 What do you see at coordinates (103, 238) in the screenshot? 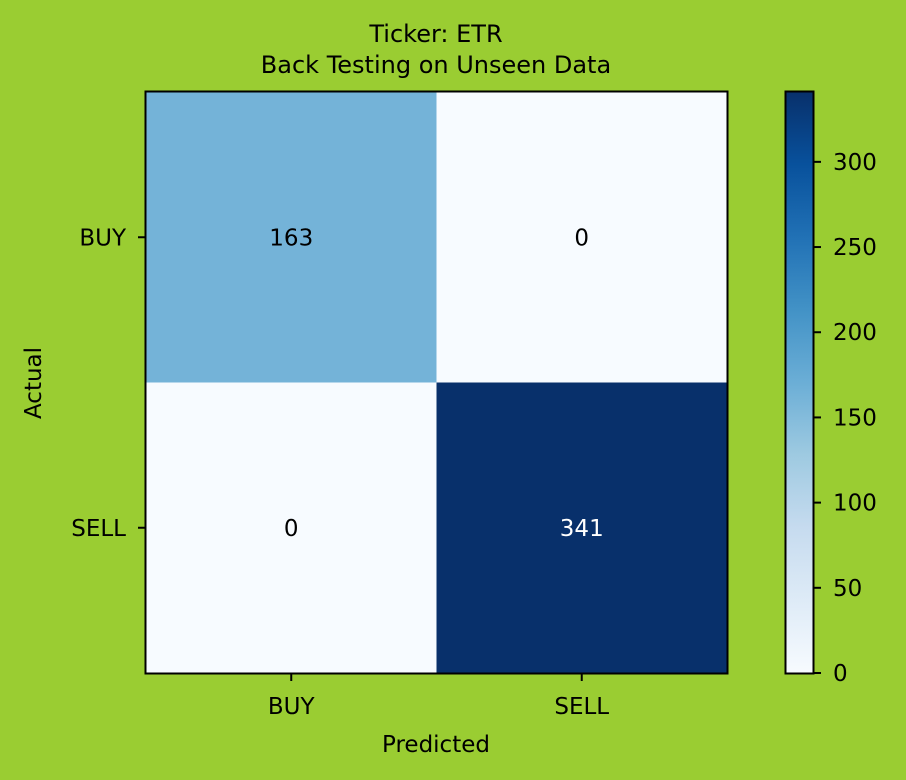
I see `y-tick-label: BUY` at bounding box center [103, 238].